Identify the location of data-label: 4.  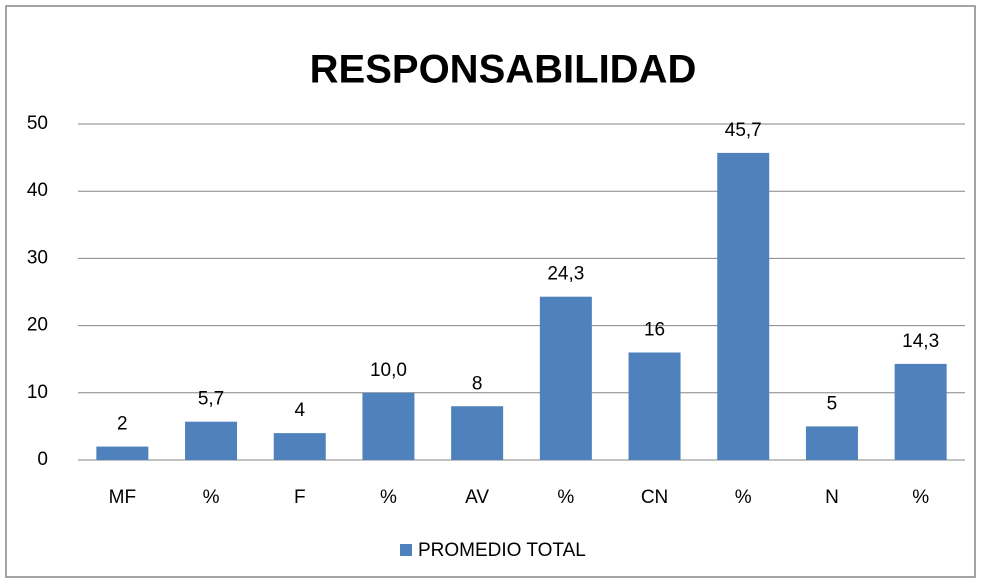
(299, 410).